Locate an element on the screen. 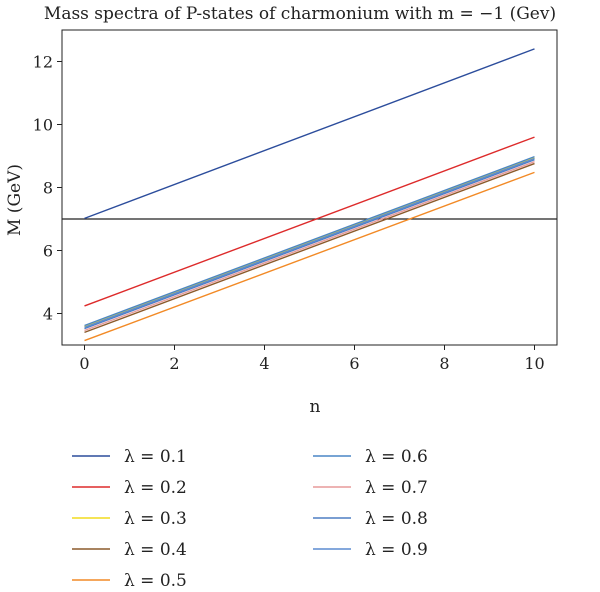 The height and width of the screenshot is (592, 600). legend-label-6: λ = 0.6 is located at coordinates (396, 457).